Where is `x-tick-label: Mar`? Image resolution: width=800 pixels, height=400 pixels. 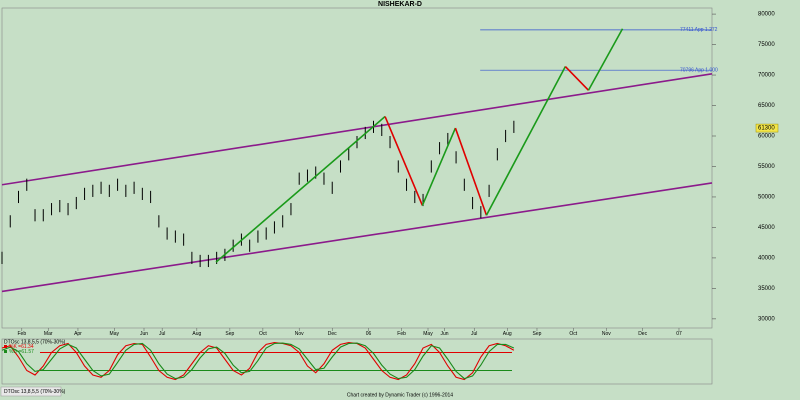 x-tick-label: Mar is located at coordinates (48, 334).